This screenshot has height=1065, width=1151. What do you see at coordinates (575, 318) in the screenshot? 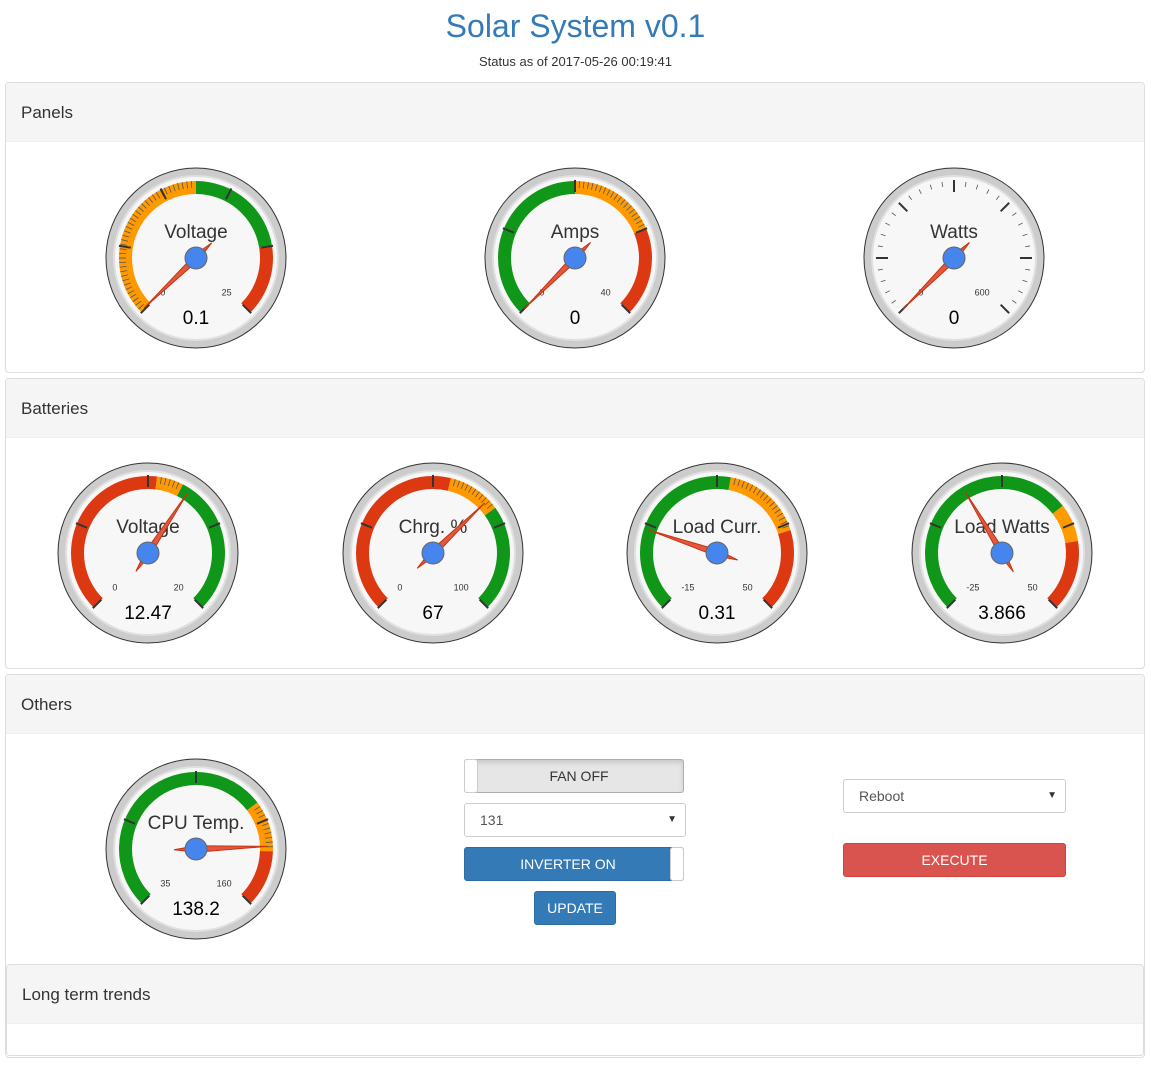
I see `gauge-value: 0` at bounding box center [575, 318].